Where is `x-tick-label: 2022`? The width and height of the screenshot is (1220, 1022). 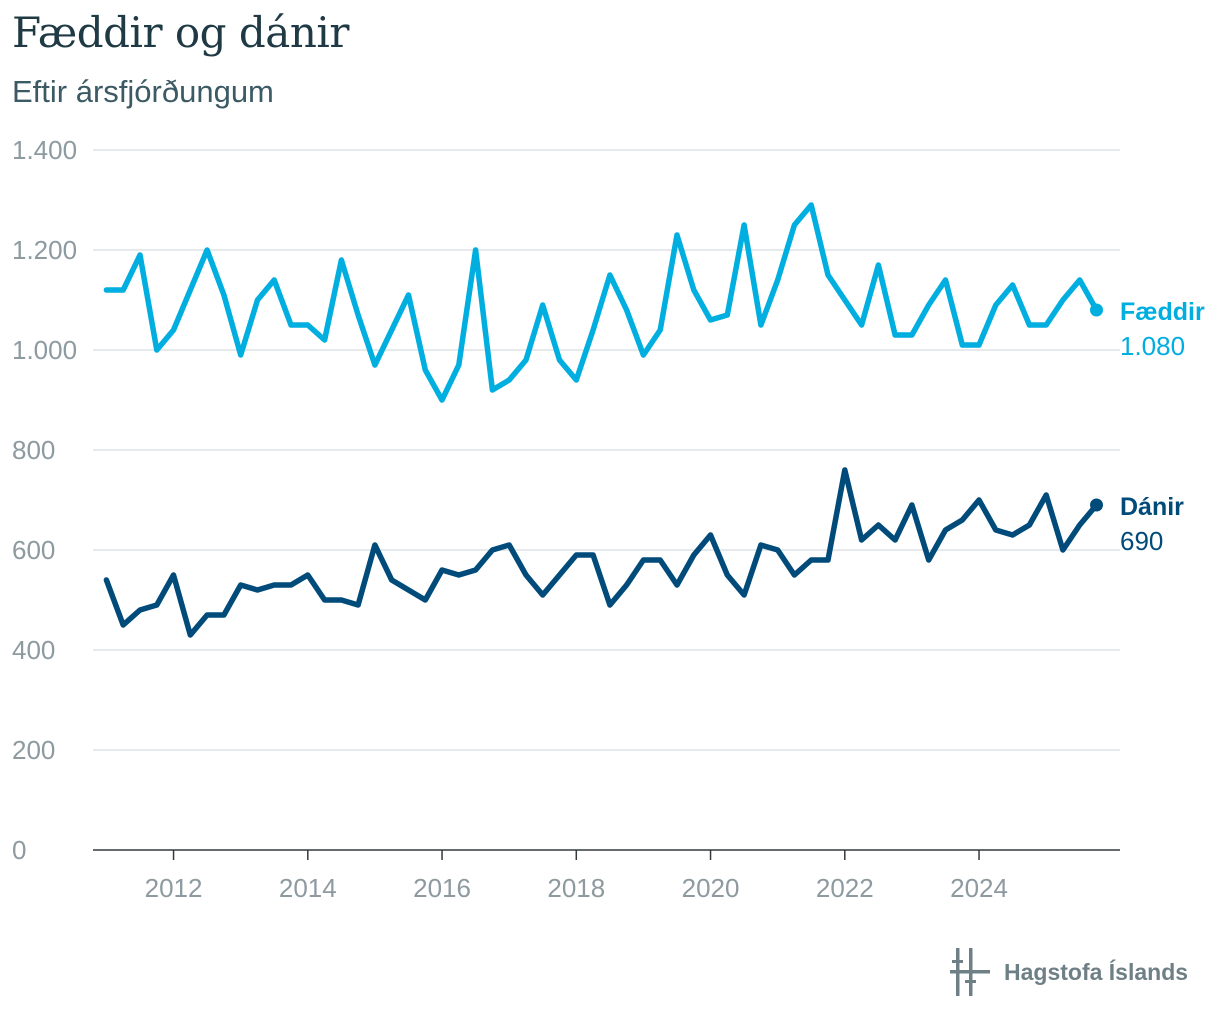 x-tick-label: 2022 is located at coordinates (845, 888).